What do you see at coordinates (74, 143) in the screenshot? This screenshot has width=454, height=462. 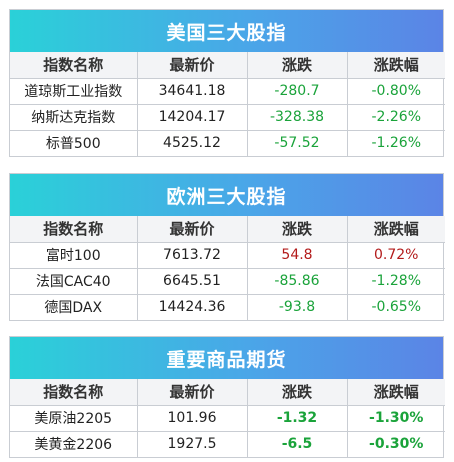 I see `index-name: 标普500` at bounding box center [74, 143].